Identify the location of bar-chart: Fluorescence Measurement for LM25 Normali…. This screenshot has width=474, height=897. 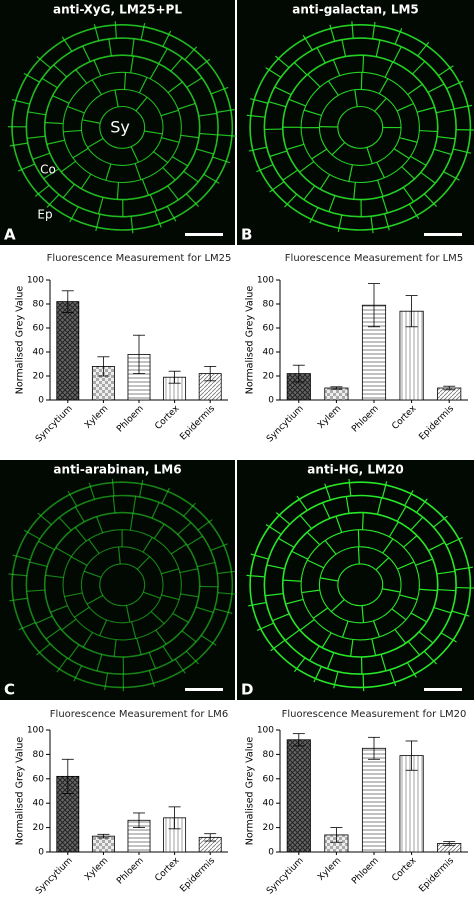
(123, 348).